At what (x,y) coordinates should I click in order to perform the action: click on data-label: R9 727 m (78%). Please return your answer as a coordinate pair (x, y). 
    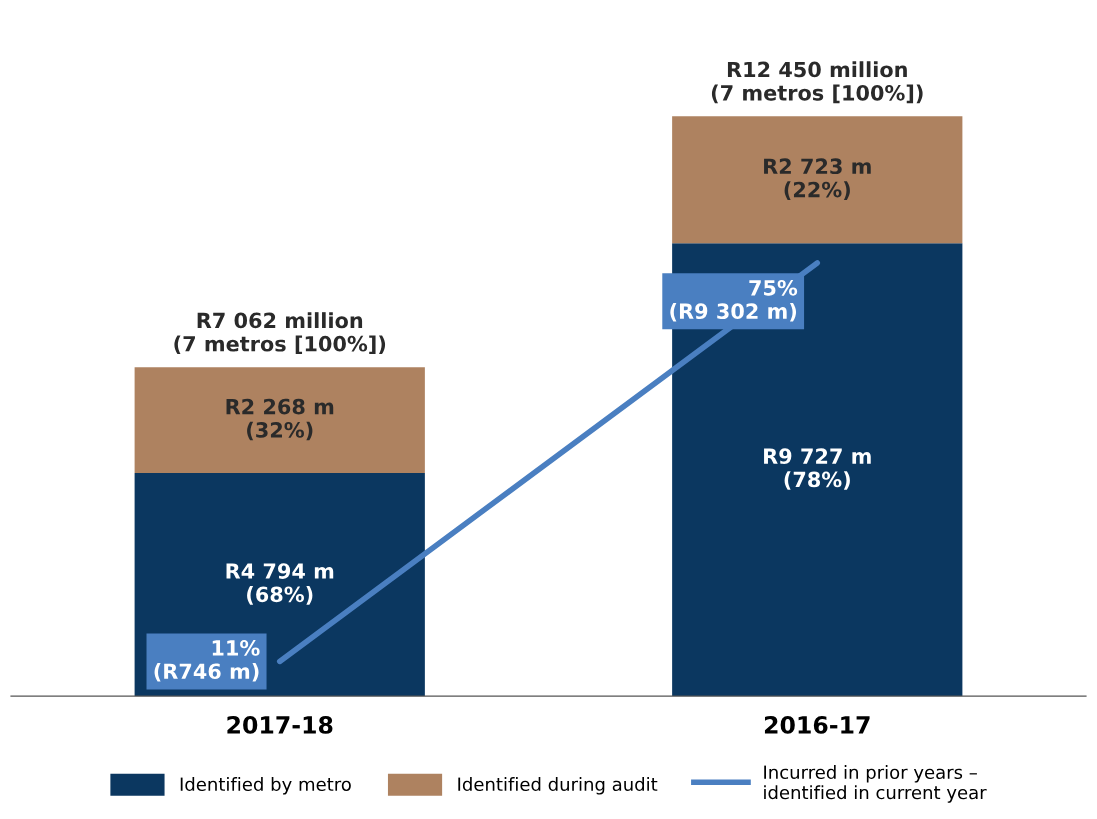
    Looking at the image, I should click on (817, 469).